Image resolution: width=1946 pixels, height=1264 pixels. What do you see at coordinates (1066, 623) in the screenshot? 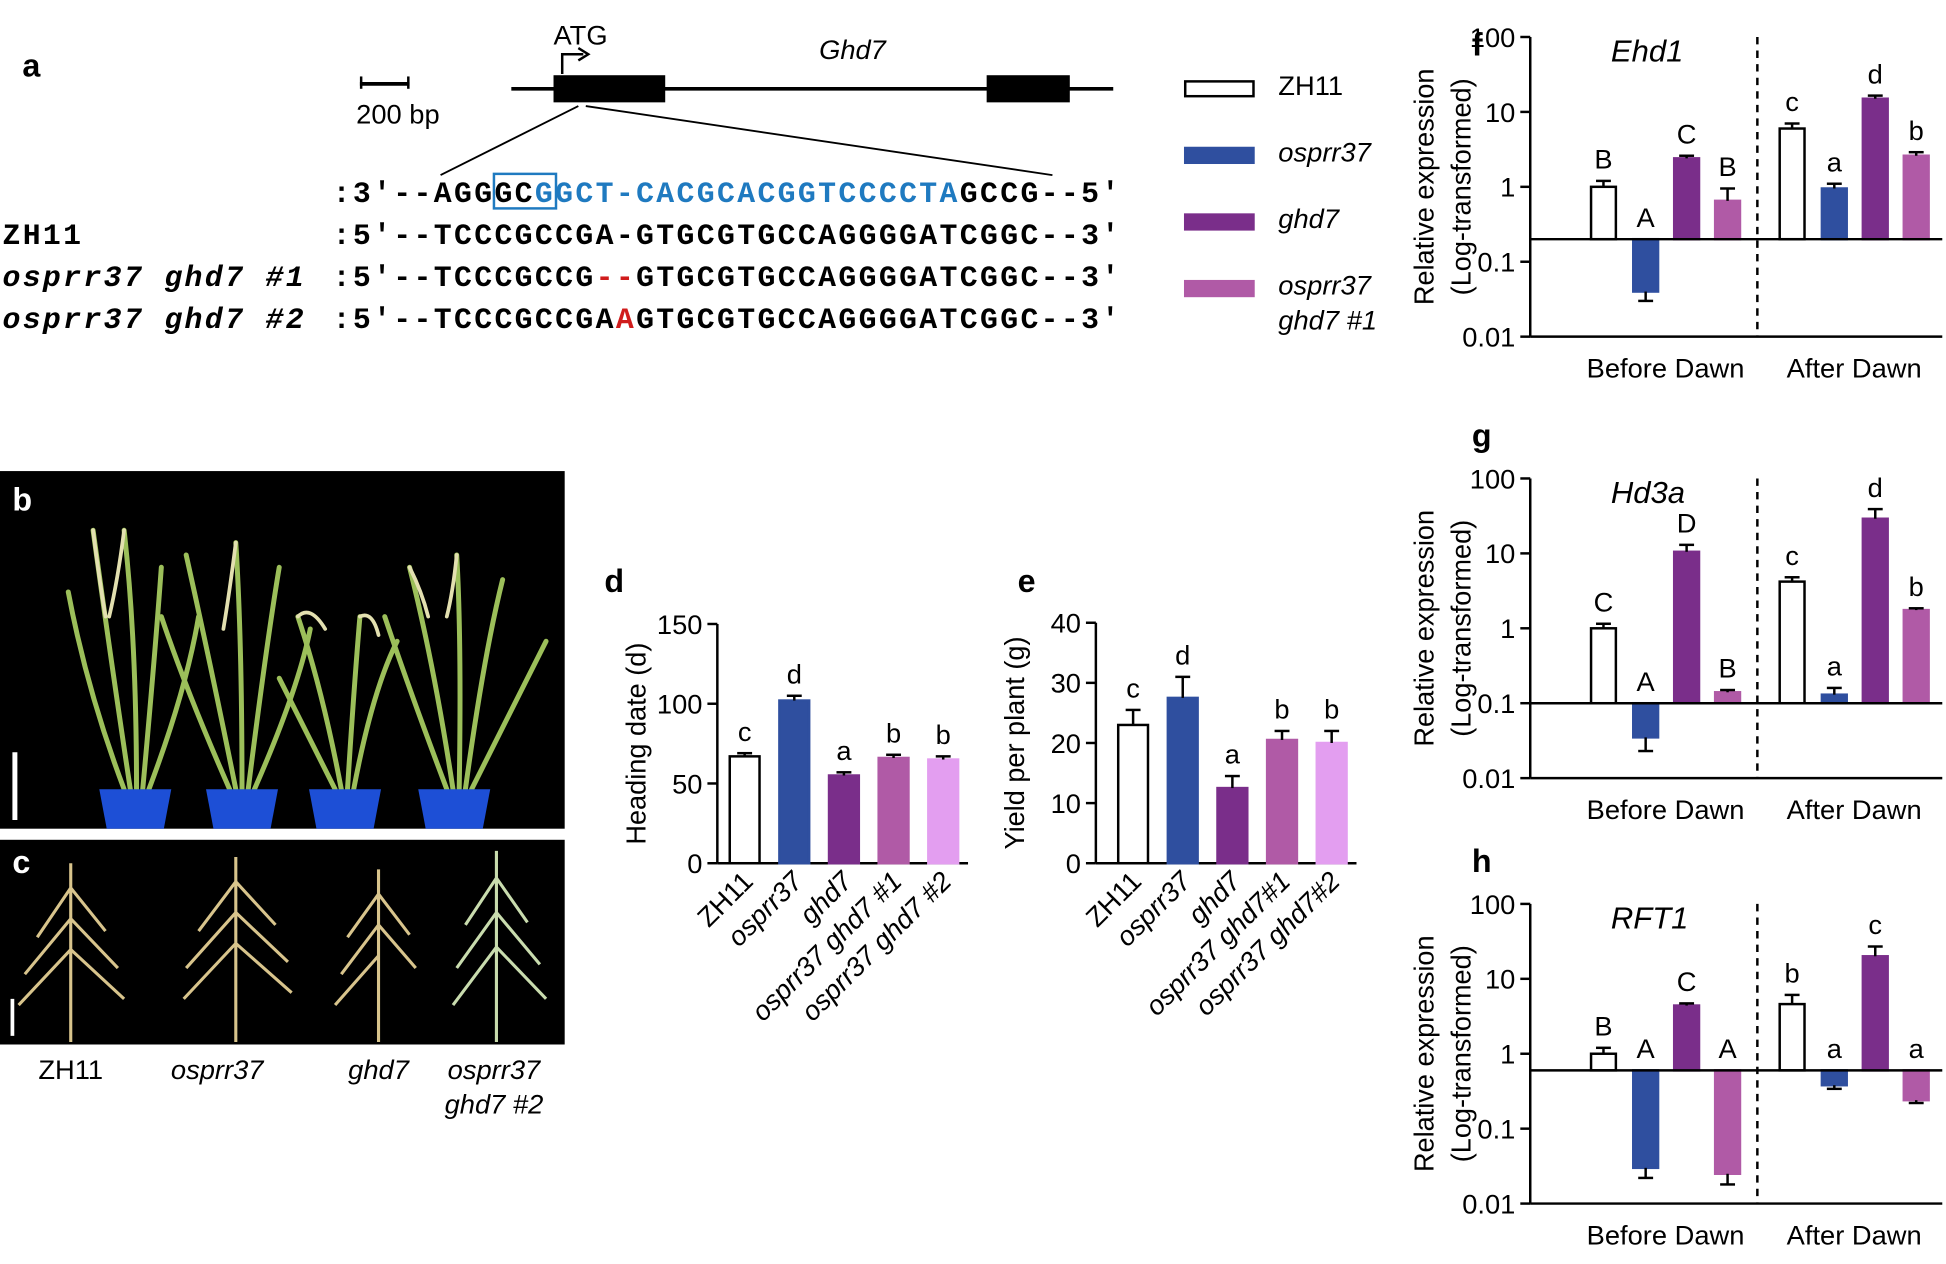
I see `y-tick-label: 40` at bounding box center [1066, 623].